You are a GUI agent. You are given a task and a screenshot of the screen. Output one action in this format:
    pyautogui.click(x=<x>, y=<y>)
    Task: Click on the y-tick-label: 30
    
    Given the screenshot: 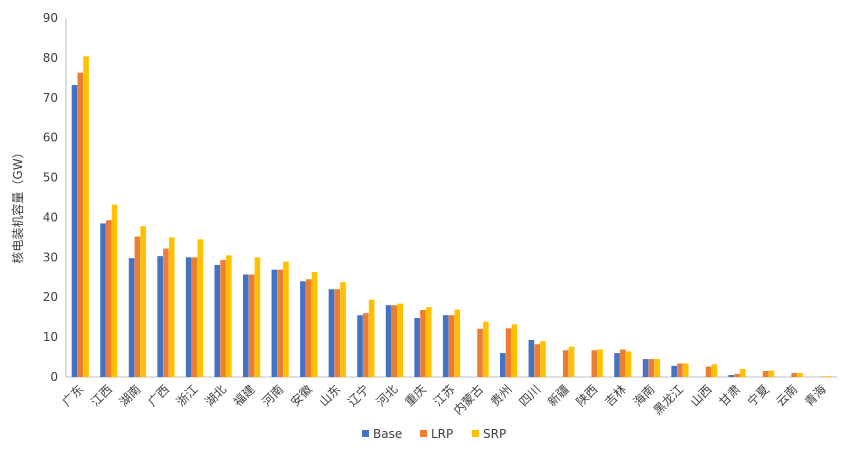 What is the action you would take?
    pyautogui.click(x=50, y=257)
    